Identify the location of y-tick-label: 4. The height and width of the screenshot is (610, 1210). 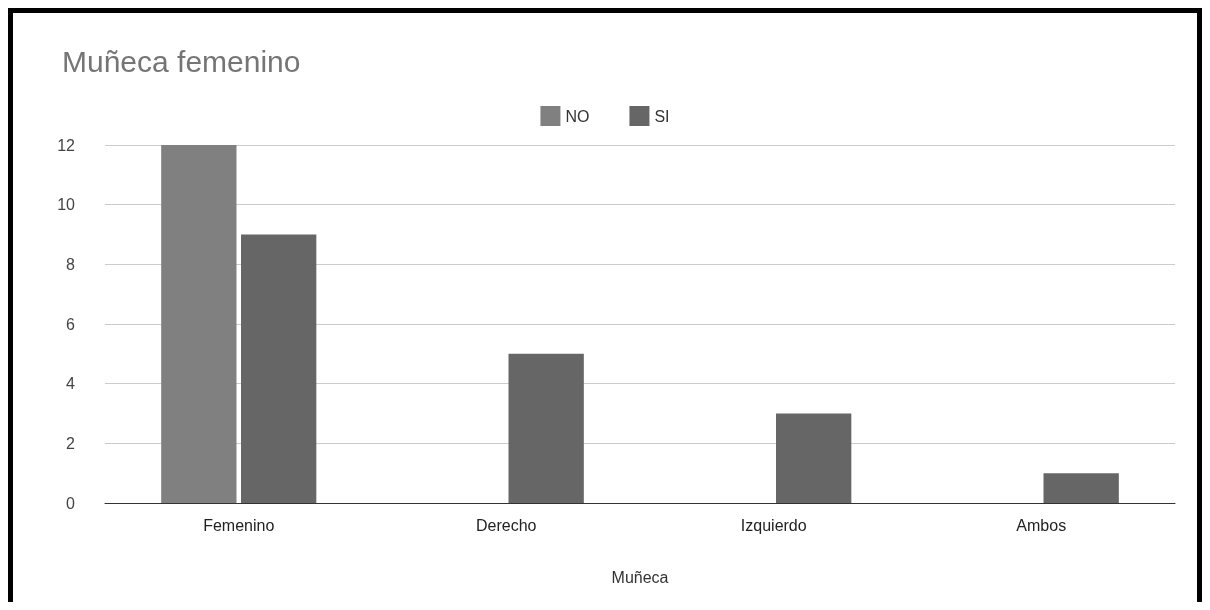
(71, 384).